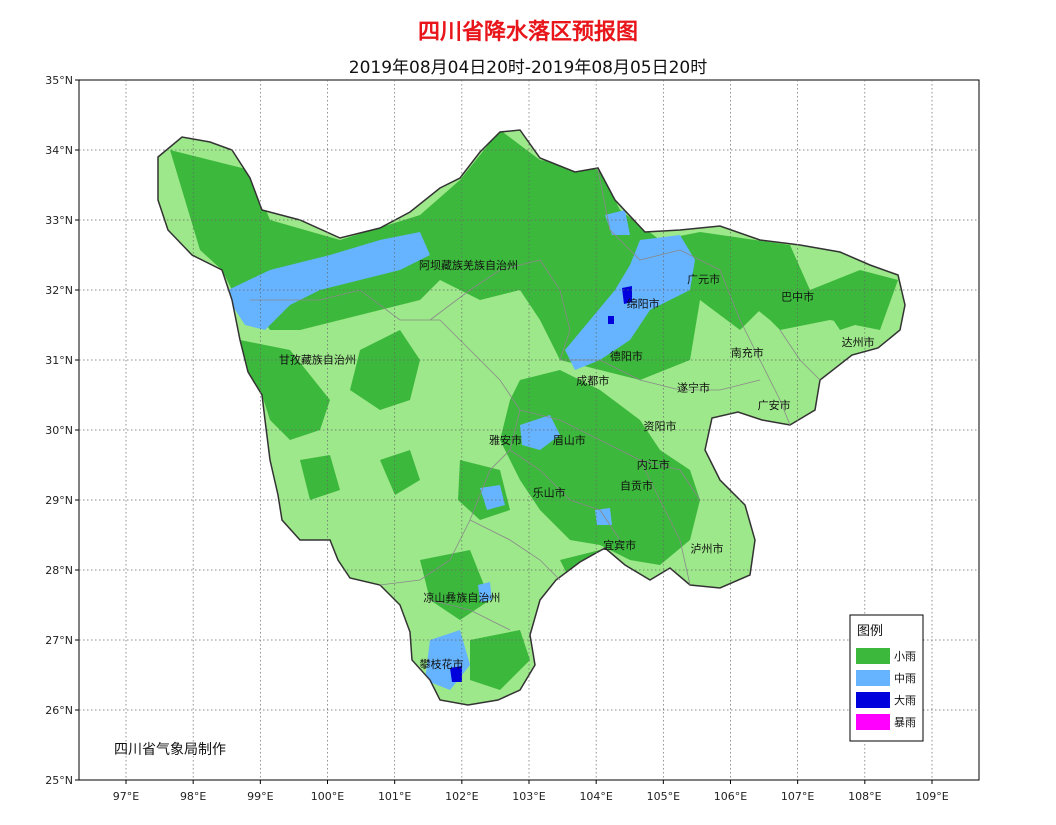 The image size is (1056, 825). Describe the element at coordinates (706, 549) in the screenshot. I see `city-label: 泸州市` at that location.